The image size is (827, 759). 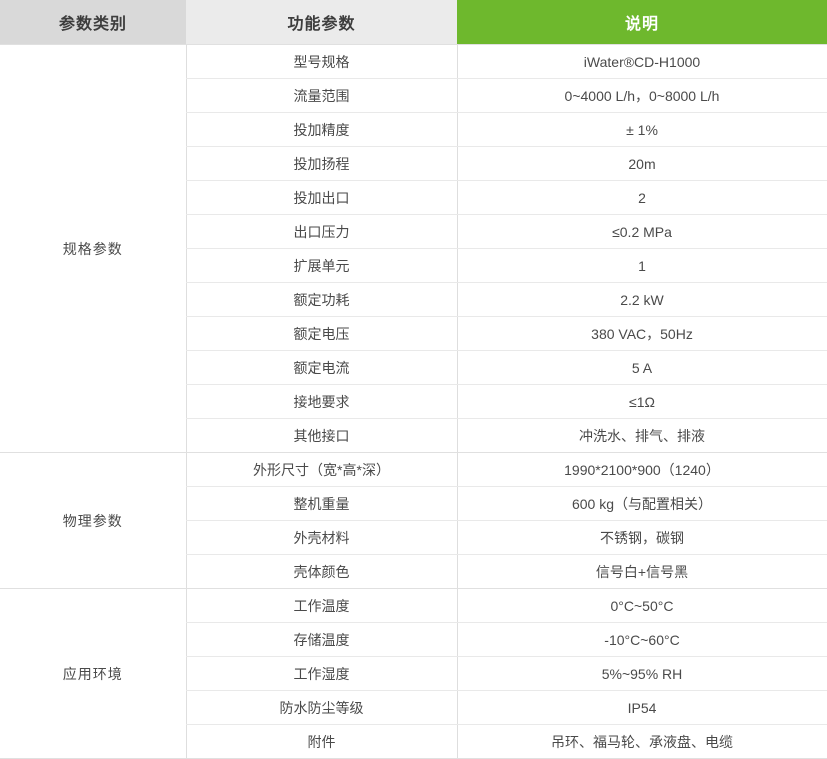 I want to click on table-row: 存储温度 -10°C~60°C, so click(x=413, y=639).